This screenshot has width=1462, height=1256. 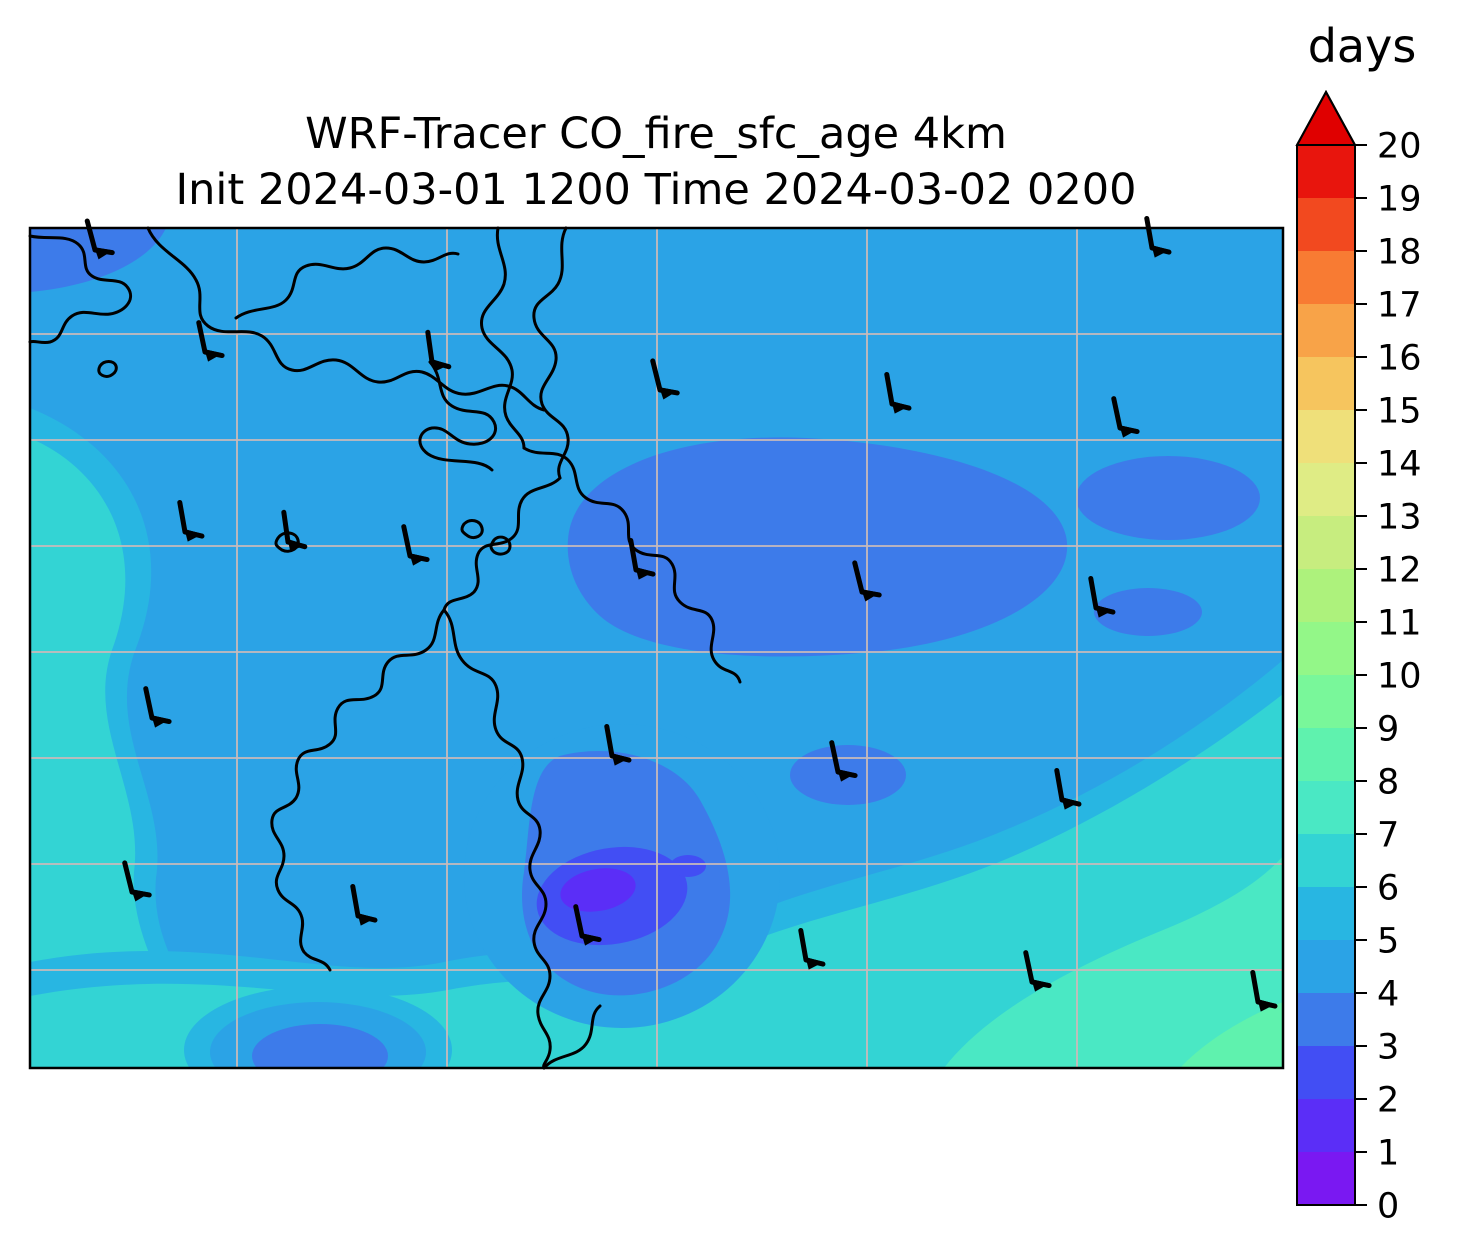 I want to click on plot-title: WRF-Tracer CO_fire_sfc_age 4km, so click(x=656, y=134).